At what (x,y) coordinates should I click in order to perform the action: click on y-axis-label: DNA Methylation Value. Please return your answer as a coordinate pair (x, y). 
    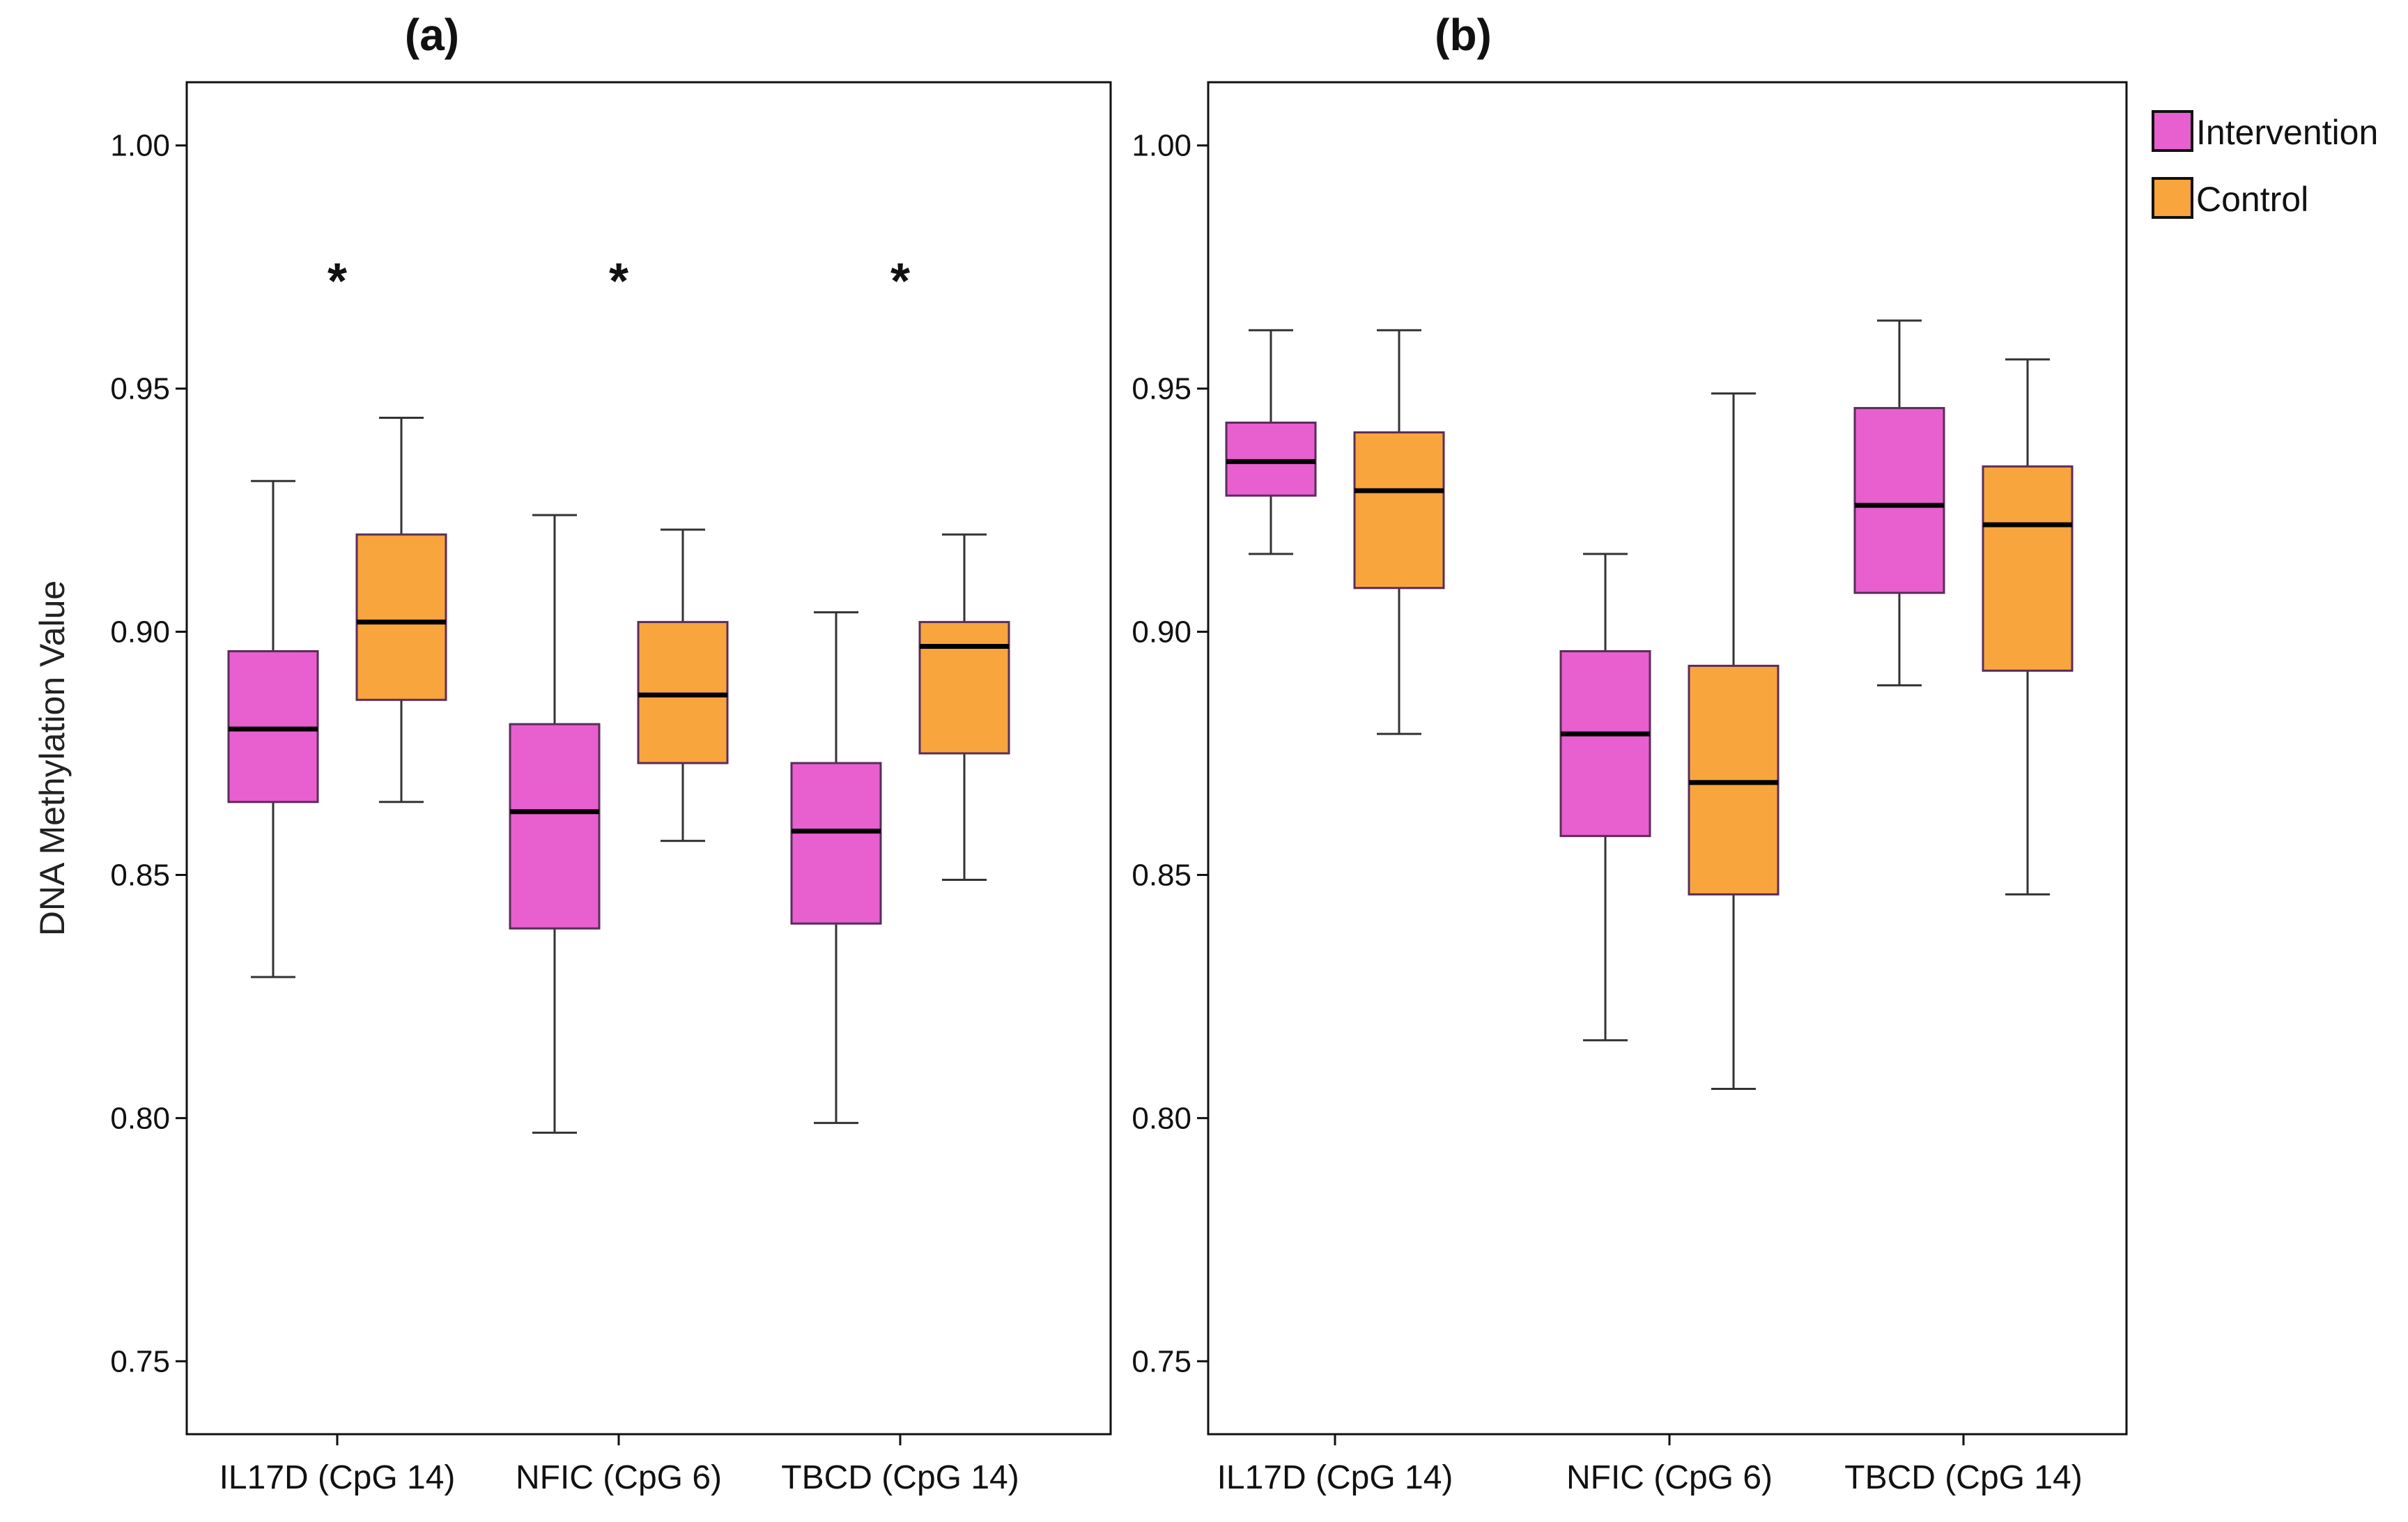
    Looking at the image, I should click on (53, 758).